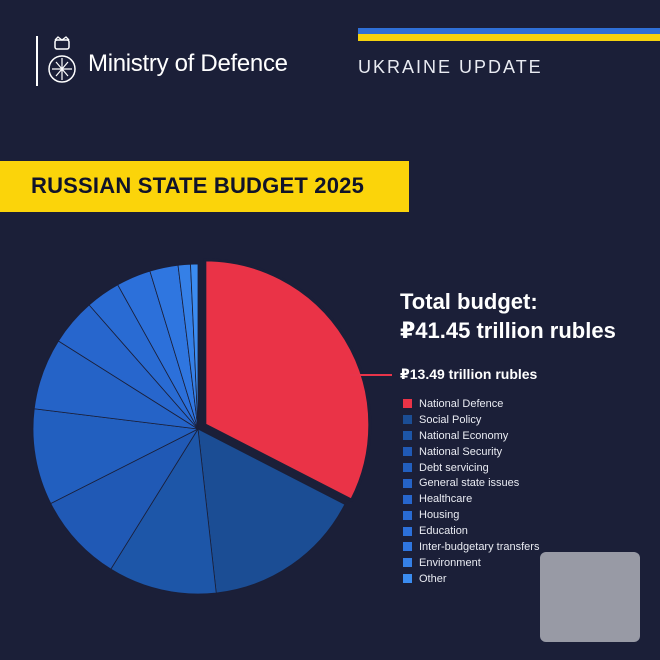  What do you see at coordinates (469, 301) in the screenshot?
I see `total-budget-label: Total budget:` at bounding box center [469, 301].